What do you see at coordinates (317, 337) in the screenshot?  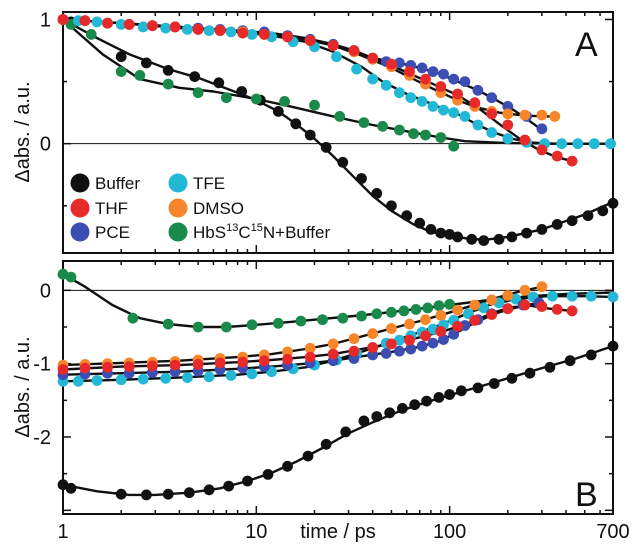 I see `series-thf` at bounding box center [317, 337].